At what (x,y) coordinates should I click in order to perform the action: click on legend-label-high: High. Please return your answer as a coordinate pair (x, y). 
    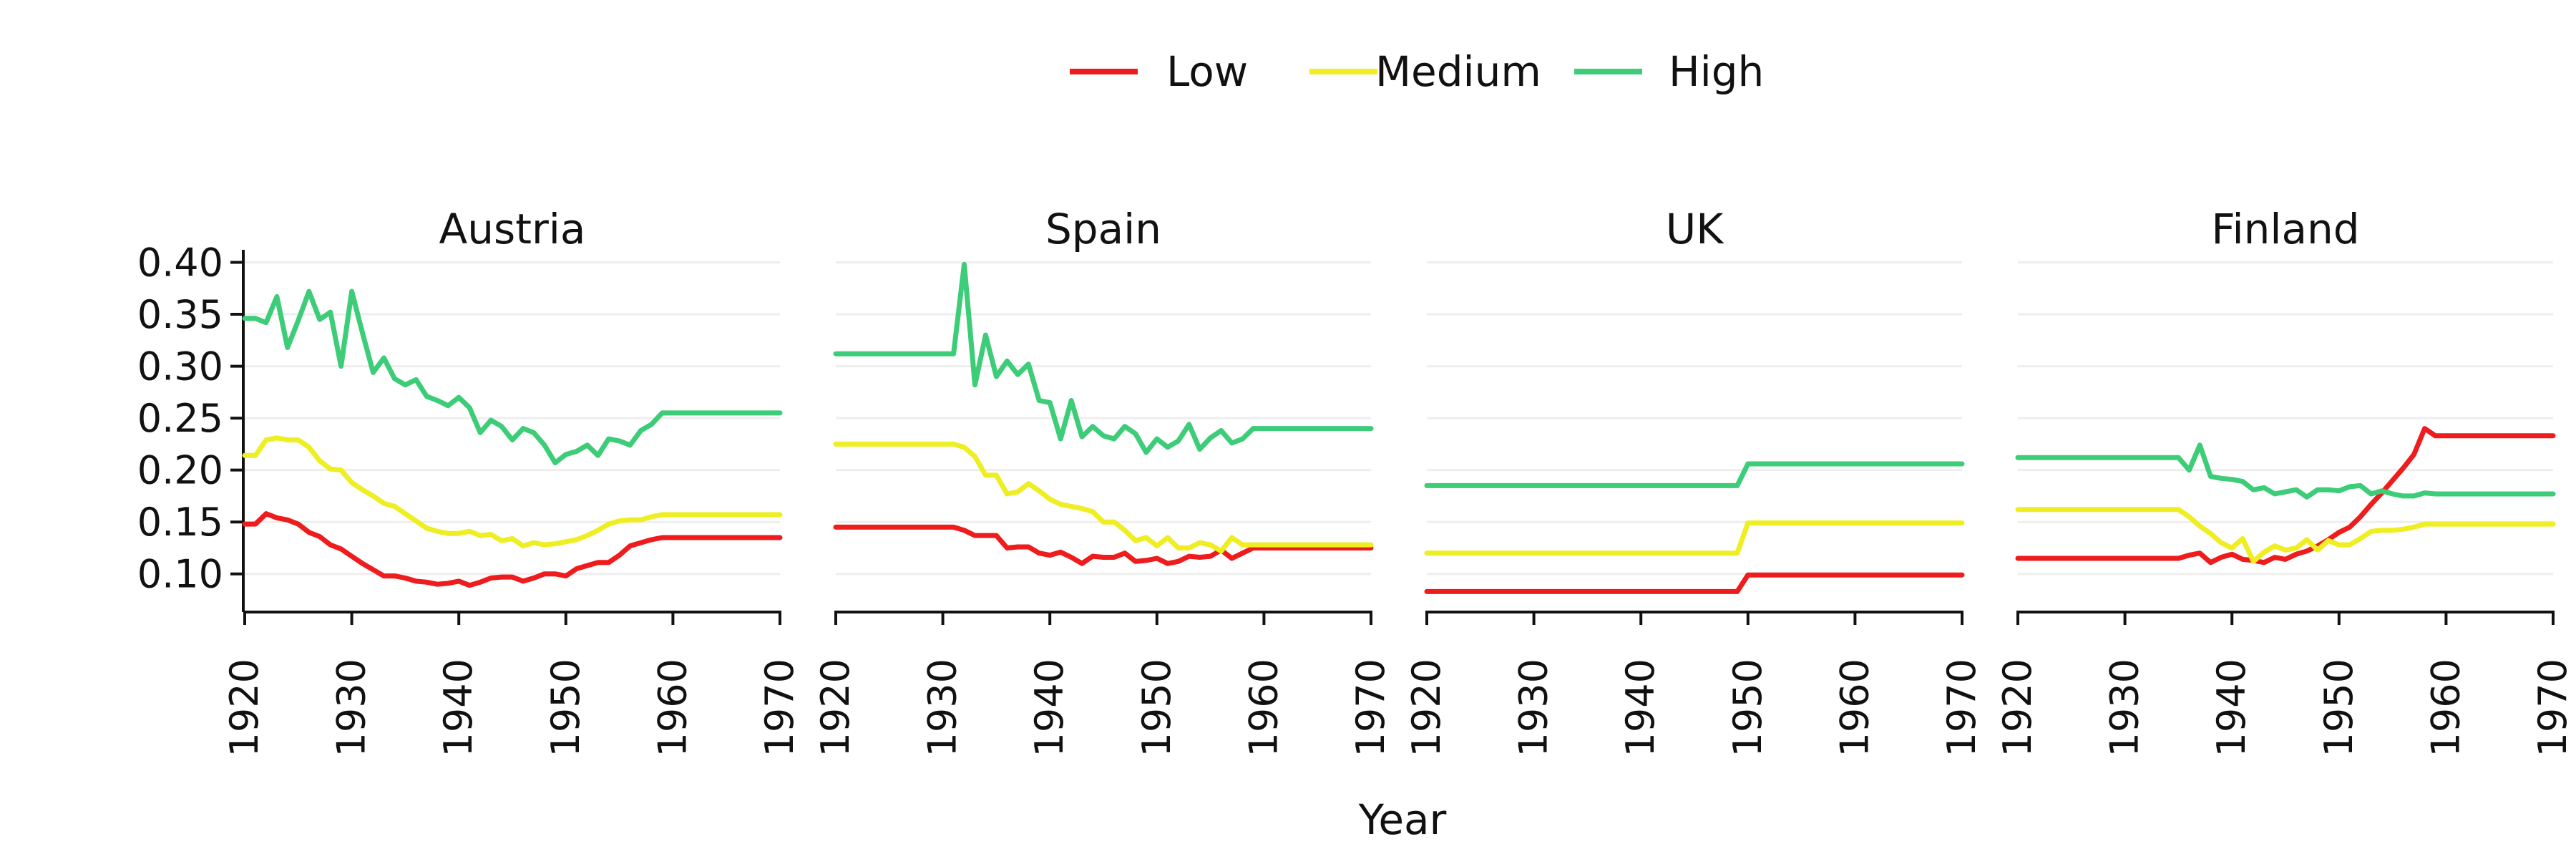
    Looking at the image, I should click on (1716, 71).